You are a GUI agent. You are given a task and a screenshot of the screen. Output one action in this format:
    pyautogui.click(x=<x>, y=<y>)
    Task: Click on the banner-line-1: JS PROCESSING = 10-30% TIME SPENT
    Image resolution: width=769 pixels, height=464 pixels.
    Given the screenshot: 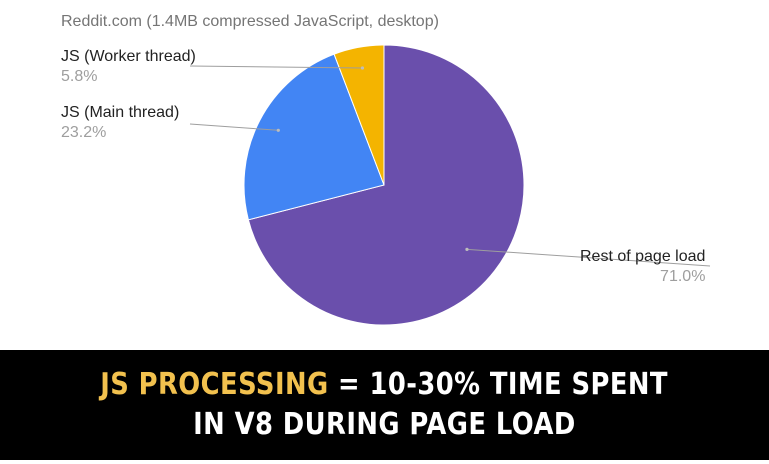 What is the action you would take?
    pyautogui.click(x=385, y=385)
    